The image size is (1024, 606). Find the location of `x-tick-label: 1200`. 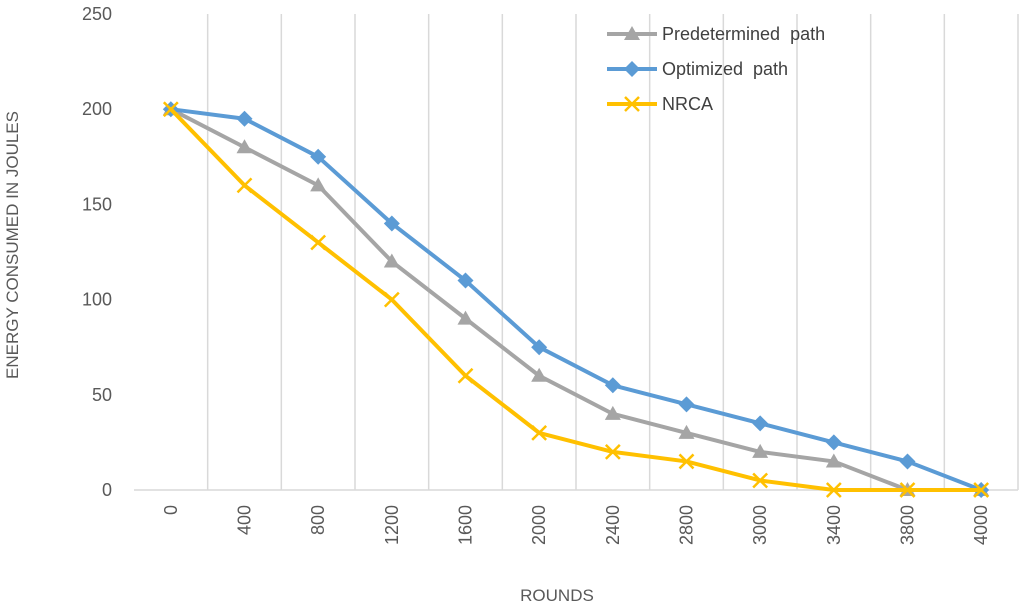

x-tick-label: 1200 is located at coordinates (392, 525).